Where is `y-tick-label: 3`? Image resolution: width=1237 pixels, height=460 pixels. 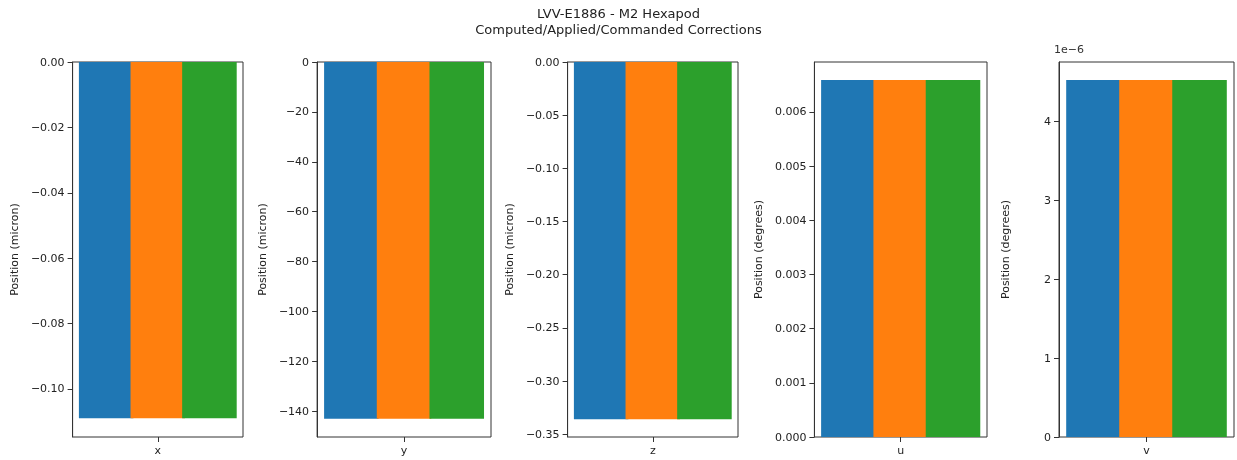
y-tick-label: 3 is located at coordinates (1047, 201).